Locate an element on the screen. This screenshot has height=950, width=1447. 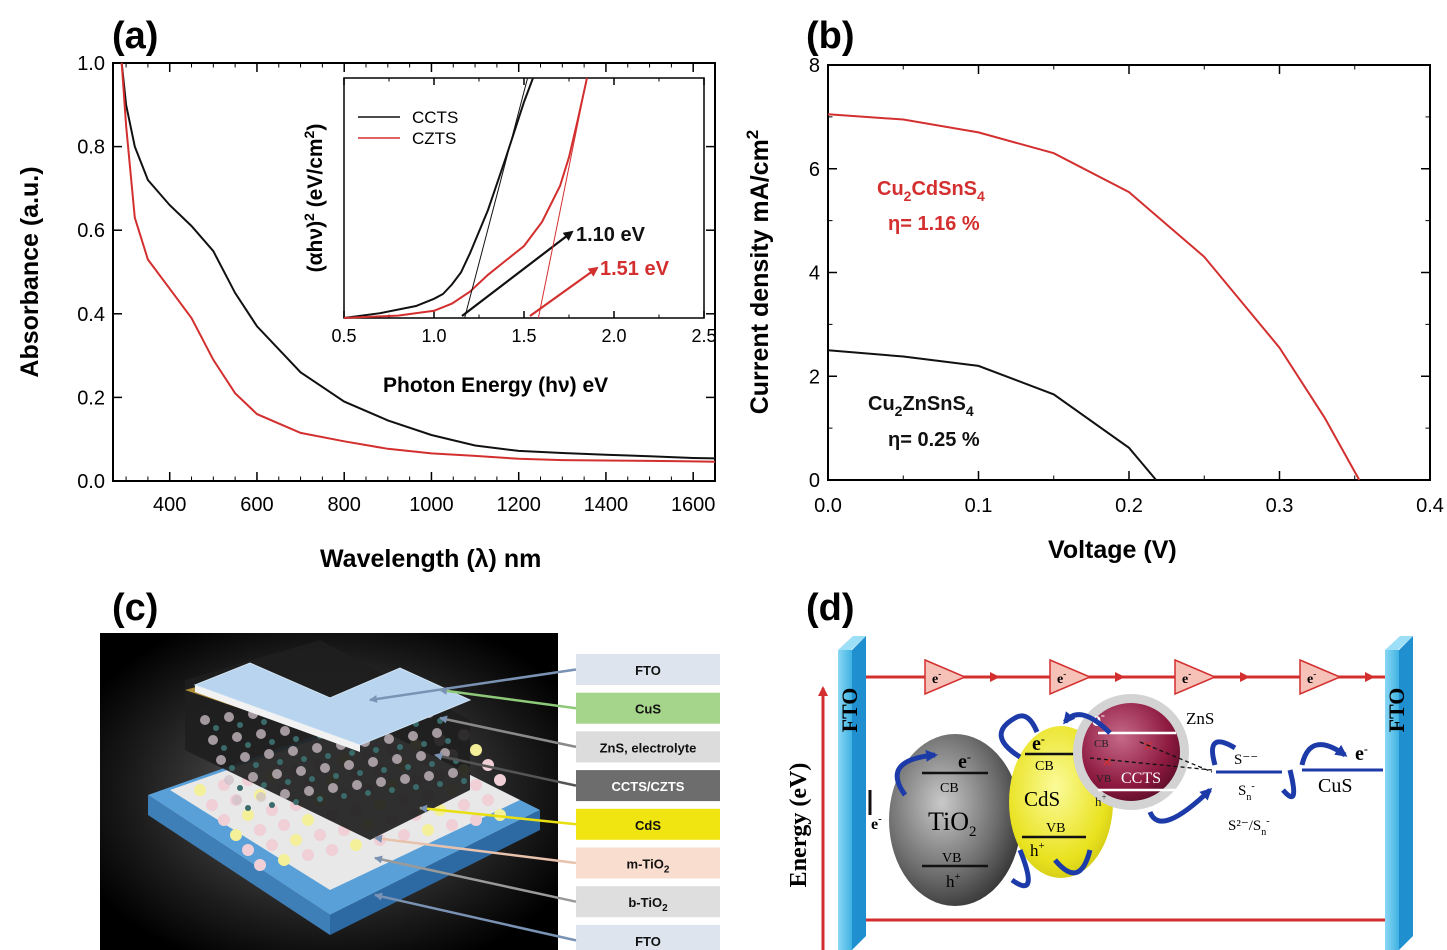
transfer-arrow-hole-tio2 is located at coordinates (1020, 869).